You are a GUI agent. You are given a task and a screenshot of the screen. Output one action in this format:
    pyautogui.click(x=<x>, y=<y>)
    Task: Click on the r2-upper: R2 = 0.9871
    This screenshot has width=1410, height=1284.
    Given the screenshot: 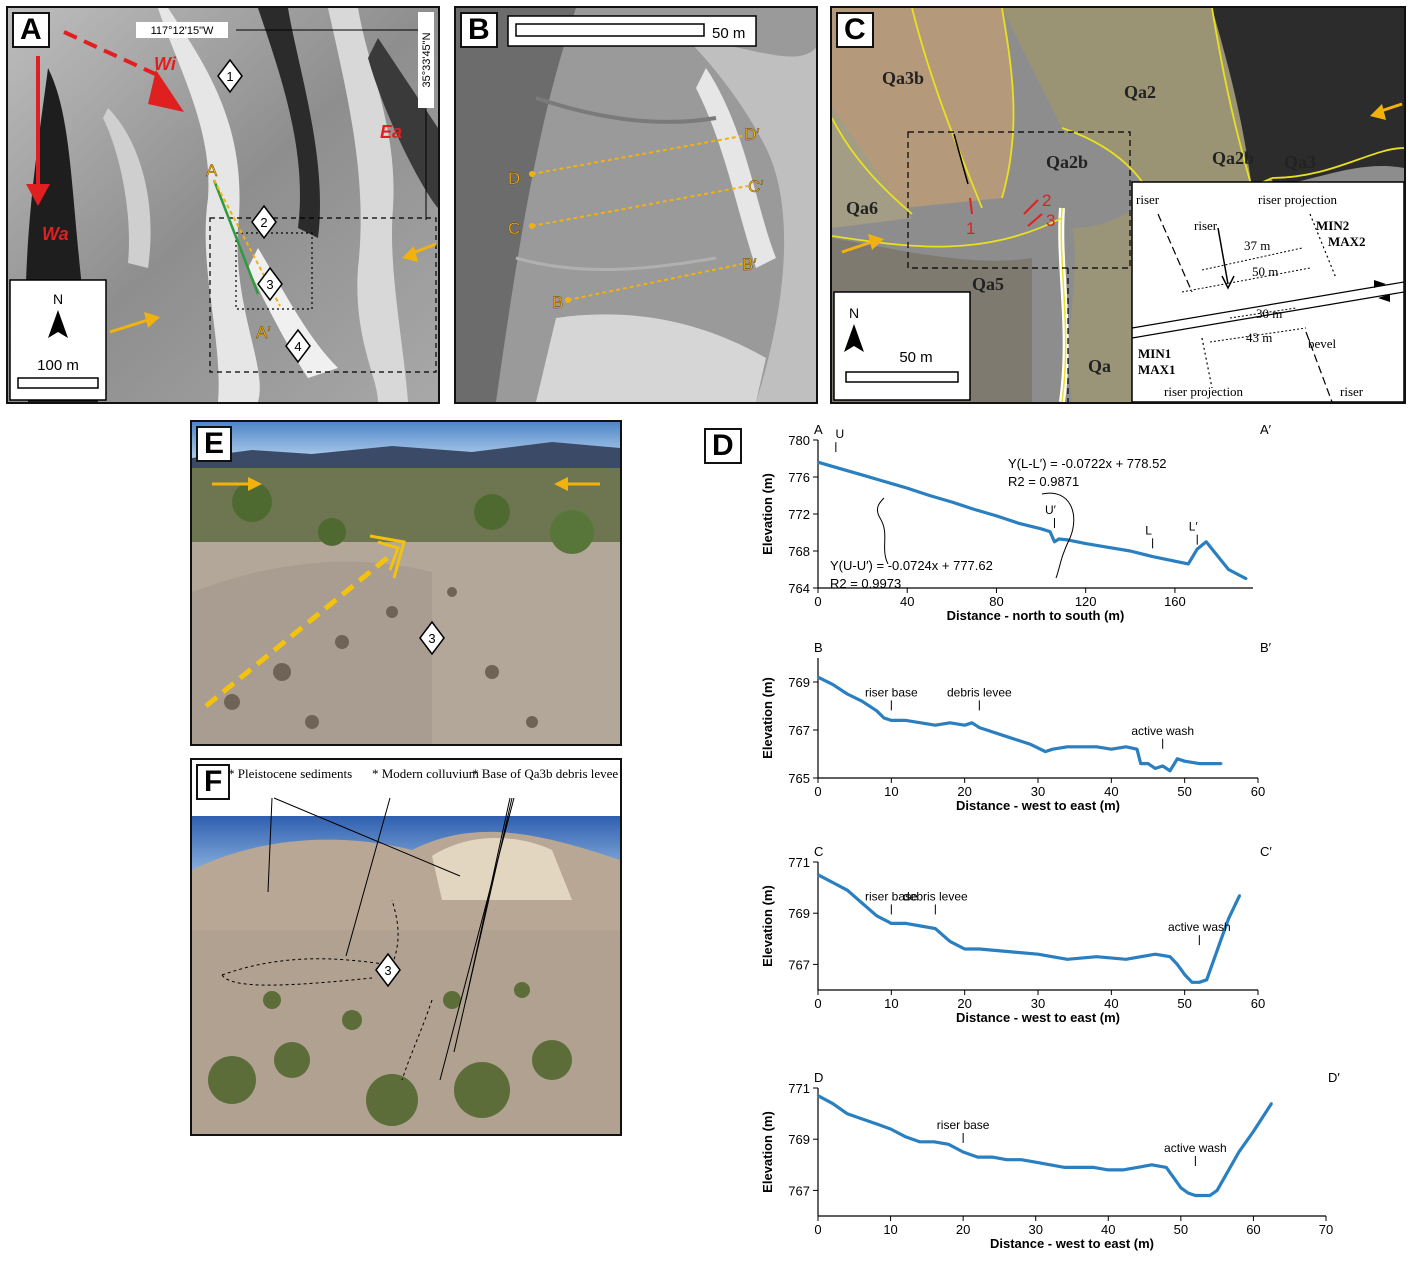 What is the action you would take?
    pyautogui.click(x=1043, y=481)
    